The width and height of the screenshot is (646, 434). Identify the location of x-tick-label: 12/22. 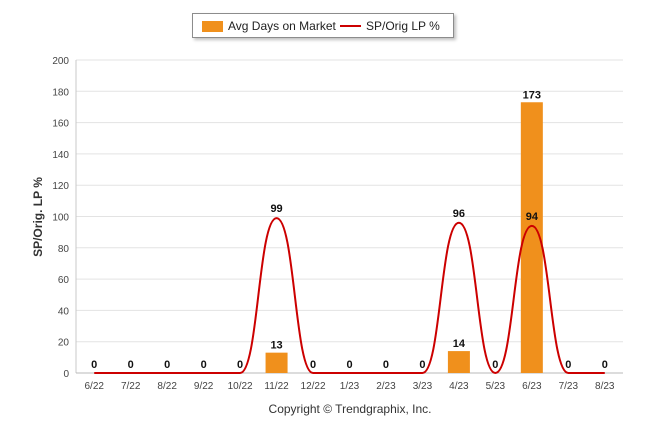
(313, 386).